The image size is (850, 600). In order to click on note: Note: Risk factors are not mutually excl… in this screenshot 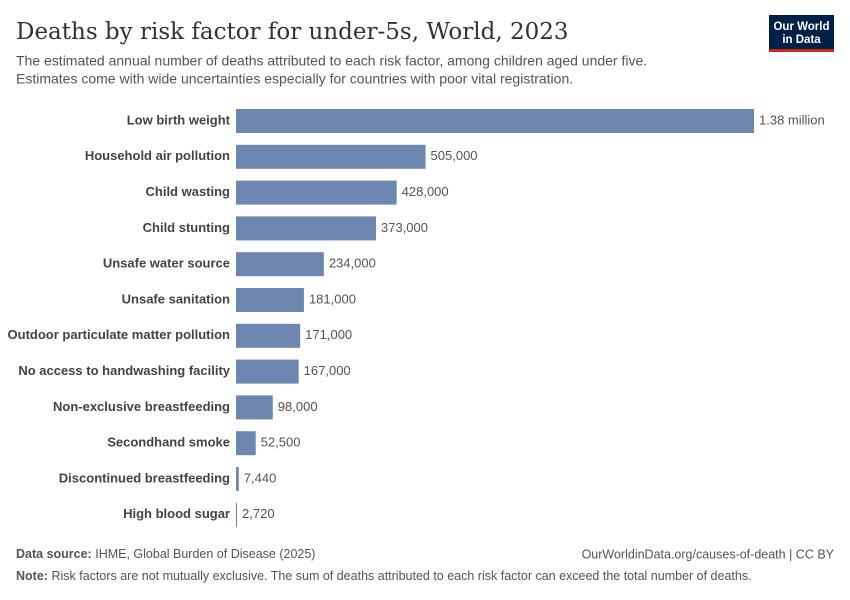, I will do `click(384, 576)`.